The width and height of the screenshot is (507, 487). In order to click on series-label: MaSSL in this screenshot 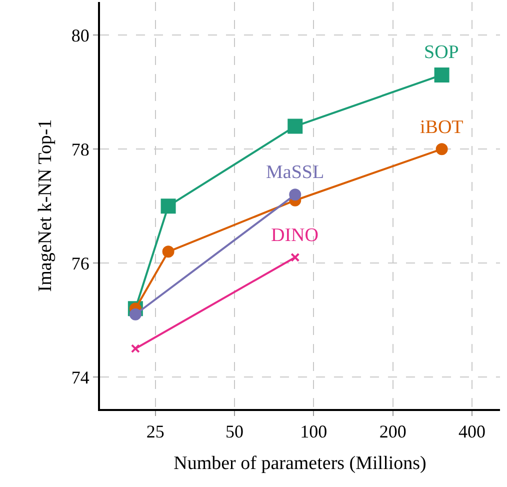, I will do `click(295, 172)`.